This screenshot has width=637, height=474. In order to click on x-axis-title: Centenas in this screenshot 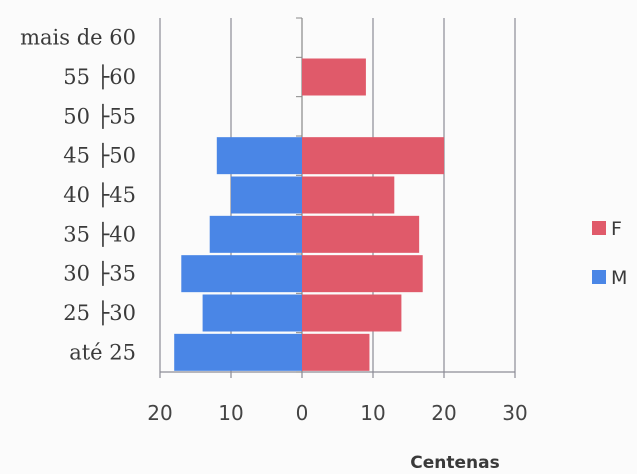, I will do `click(454, 463)`.